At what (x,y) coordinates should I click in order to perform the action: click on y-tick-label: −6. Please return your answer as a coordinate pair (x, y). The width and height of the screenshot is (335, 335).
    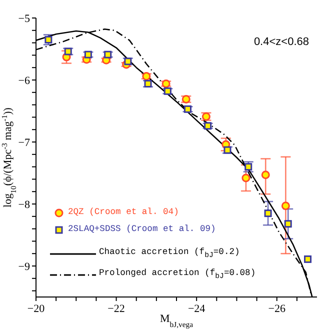
    Looking at the image, I should click on (24, 80).